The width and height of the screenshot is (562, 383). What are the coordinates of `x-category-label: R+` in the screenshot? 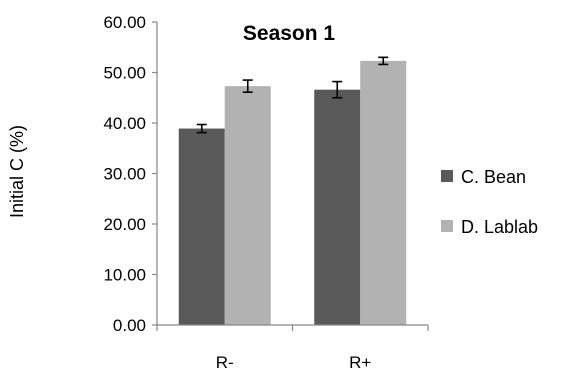 It's located at (360, 362).